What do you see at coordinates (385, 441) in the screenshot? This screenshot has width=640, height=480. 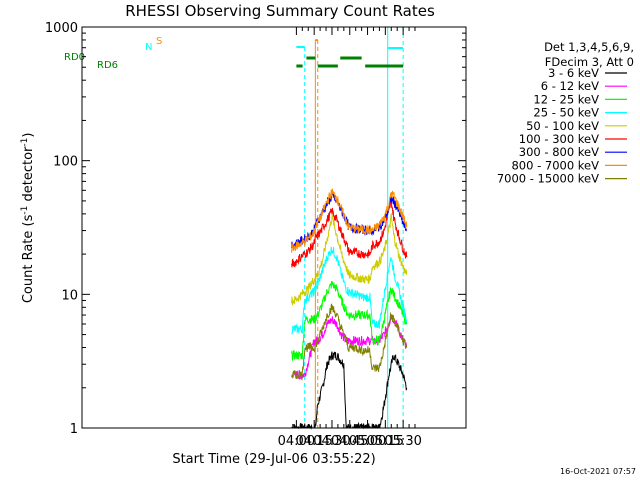 I see `x-tick-label-5: 05:15` at bounding box center [385, 441].